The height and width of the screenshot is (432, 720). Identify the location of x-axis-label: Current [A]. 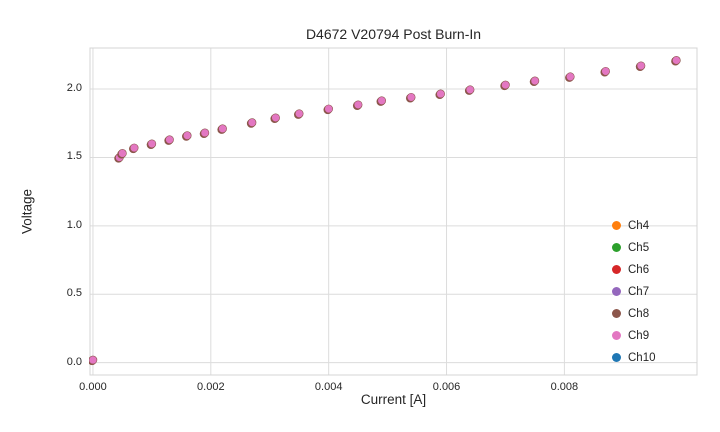
(393, 399).